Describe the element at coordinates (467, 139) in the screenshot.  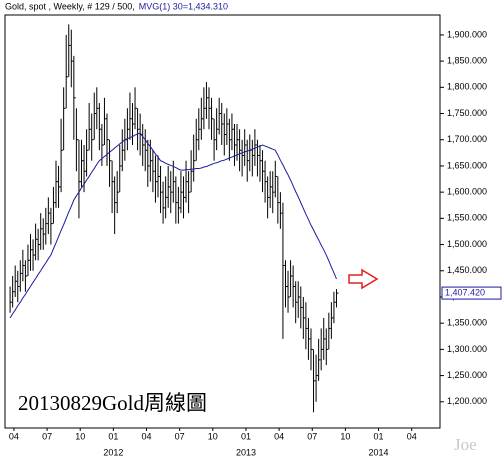
I see `y-tick-label: 1,700.000` at that location.